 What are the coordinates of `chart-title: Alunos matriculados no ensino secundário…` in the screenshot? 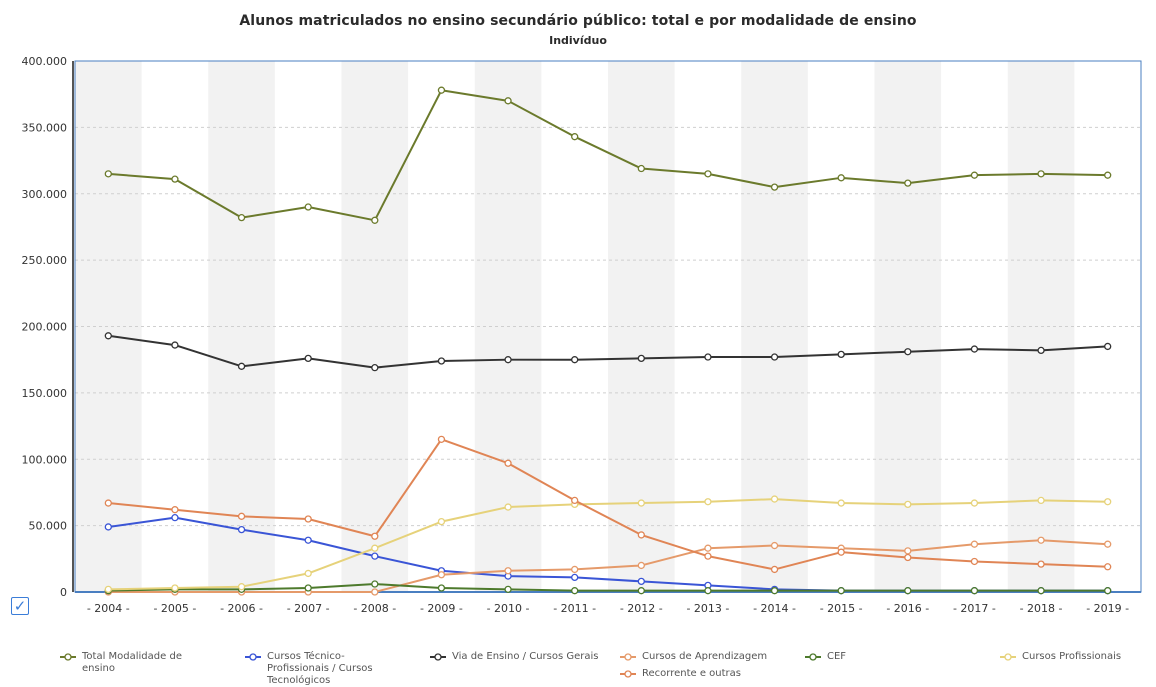 It's located at (578, 21).